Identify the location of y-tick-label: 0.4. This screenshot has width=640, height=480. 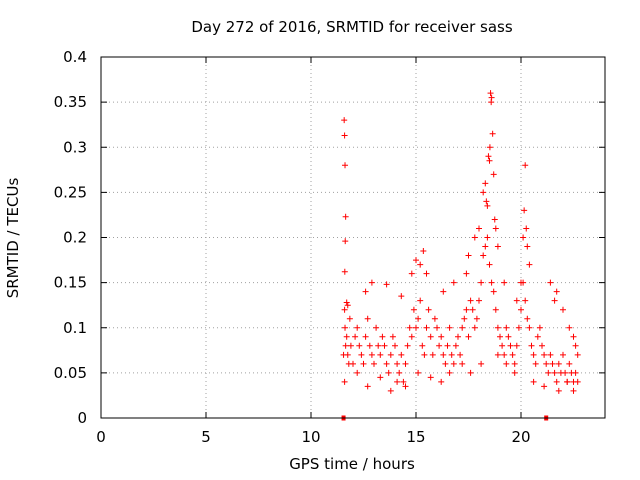
(75, 57).